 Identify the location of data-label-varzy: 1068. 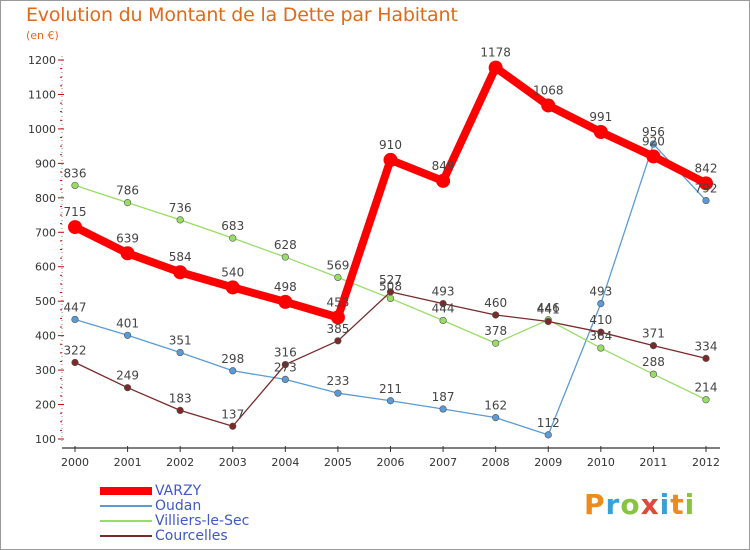
(548, 90).